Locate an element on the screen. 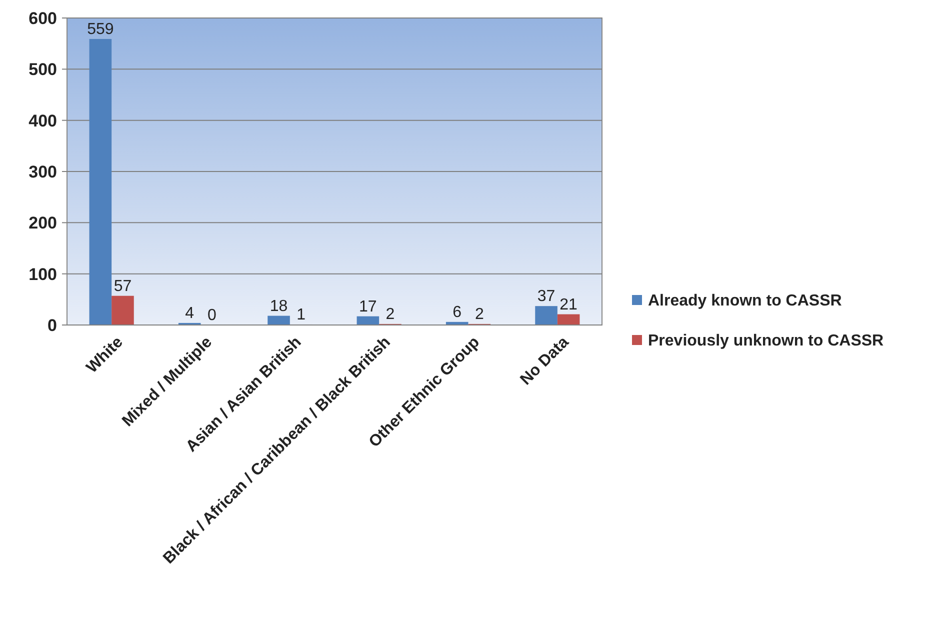 Image resolution: width=947 pixels, height=627 pixels. y-tick-label: 500 is located at coordinates (42, 70).